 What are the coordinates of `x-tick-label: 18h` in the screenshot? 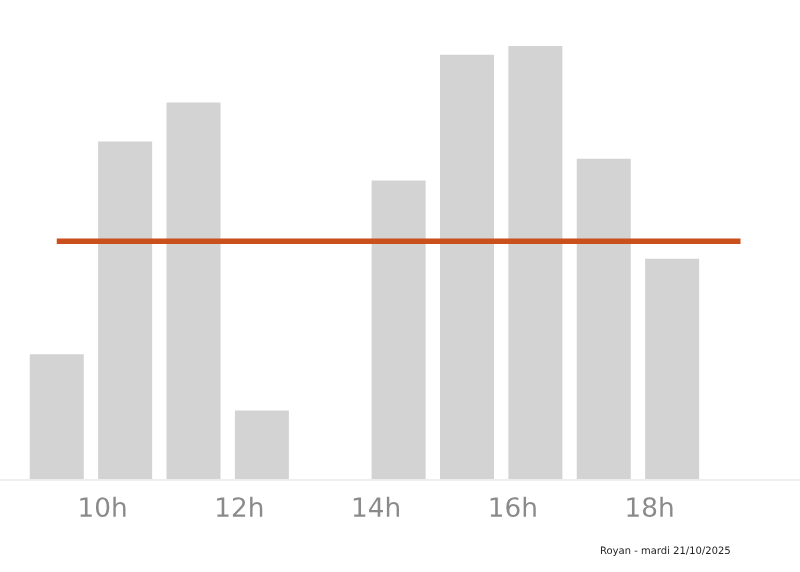 It's located at (650, 507).